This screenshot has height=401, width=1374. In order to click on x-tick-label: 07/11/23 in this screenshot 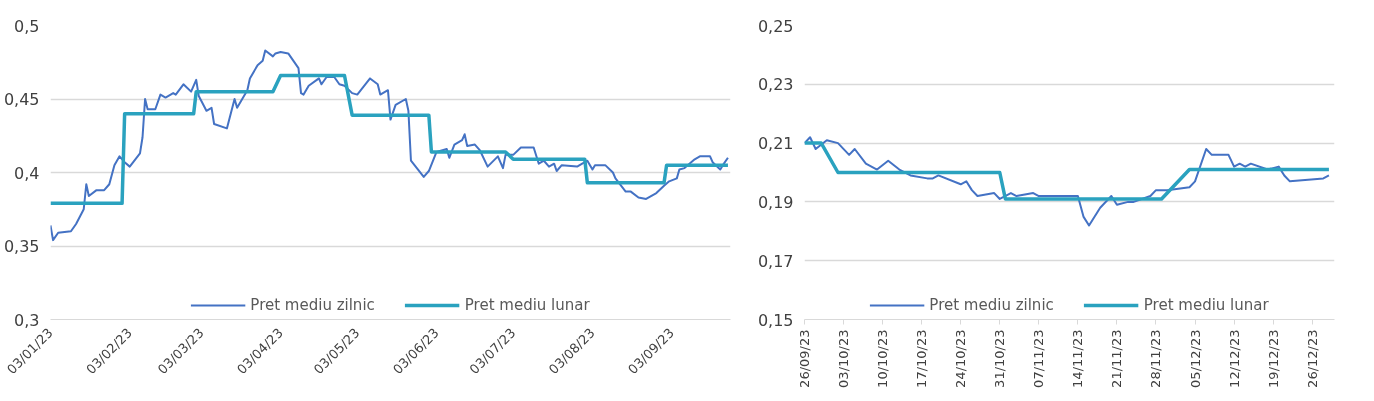, I will do `click(1039, 358)`.